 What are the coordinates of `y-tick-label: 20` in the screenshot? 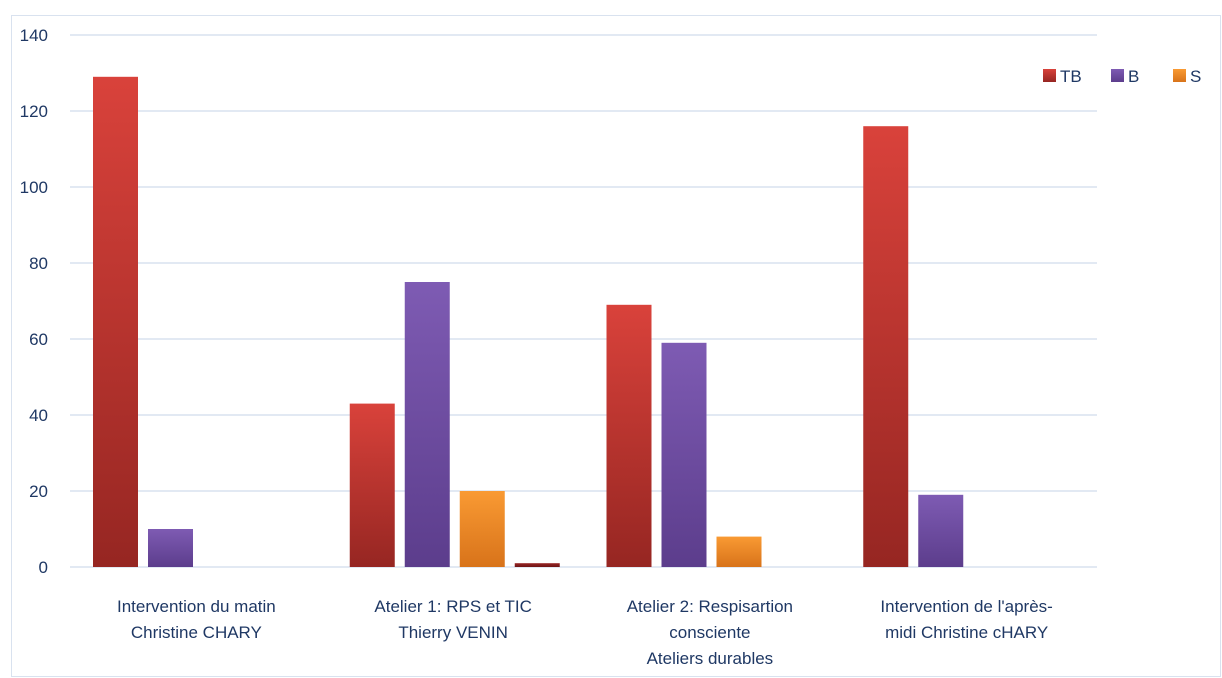 It's located at (38, 491).